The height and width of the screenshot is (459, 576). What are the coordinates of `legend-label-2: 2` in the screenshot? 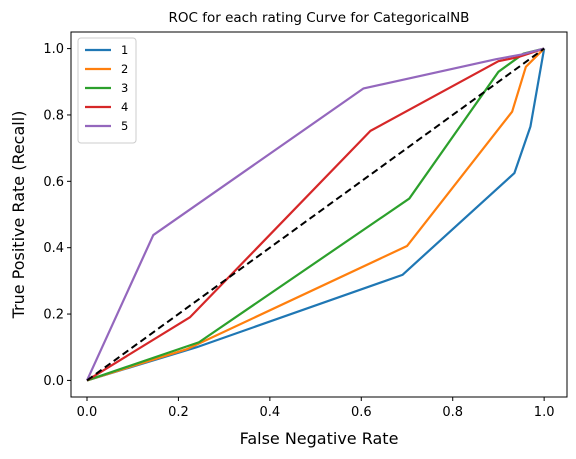 It's located at (124, 69).